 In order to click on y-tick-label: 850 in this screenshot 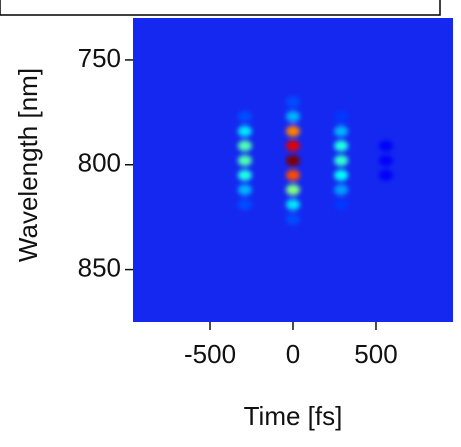, I will do `click(99, 267)`.